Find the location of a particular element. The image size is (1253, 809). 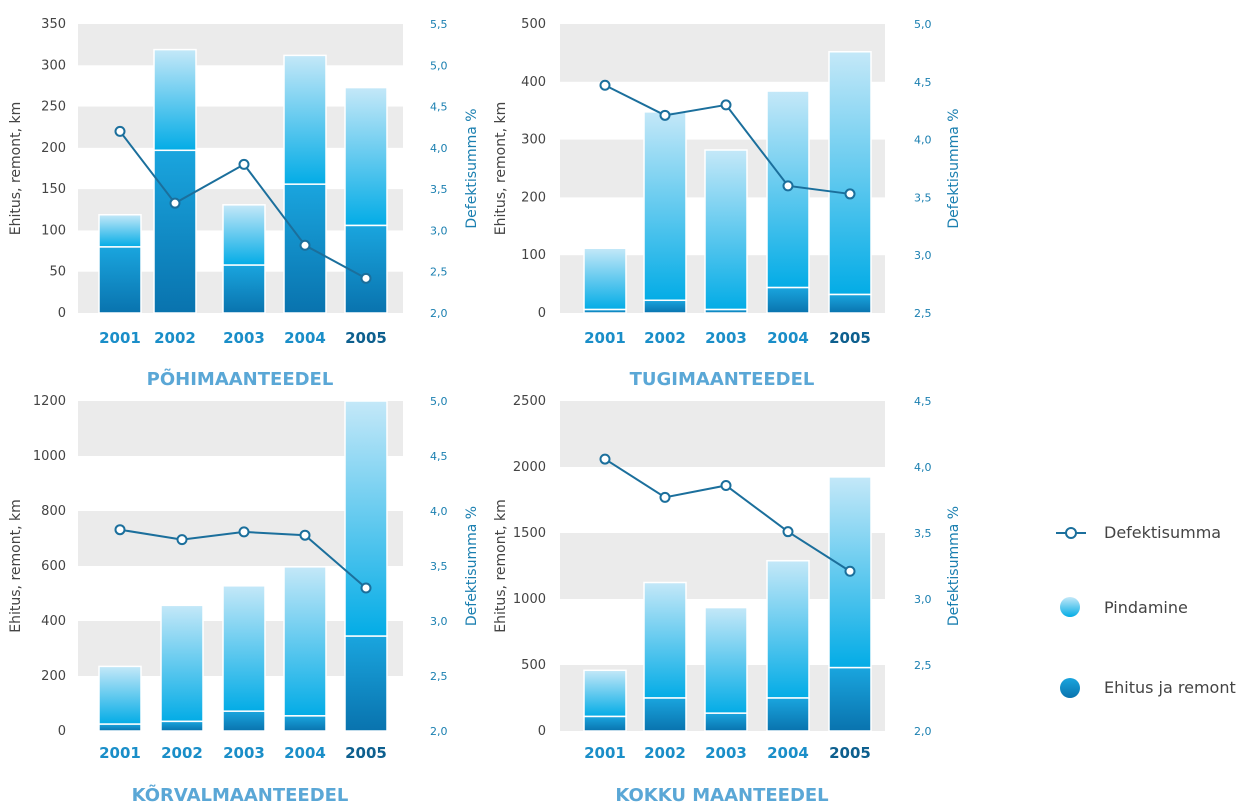

legend-marker-icon is located at coordinates (1071, 533).